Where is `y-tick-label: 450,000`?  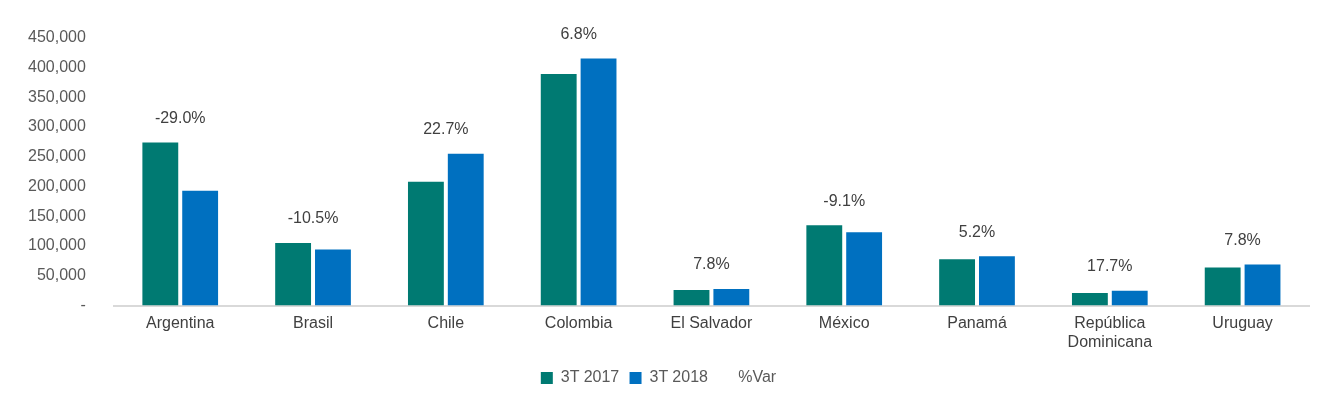 y-tick-label: 450,000 is located at coordinates (56, 37).